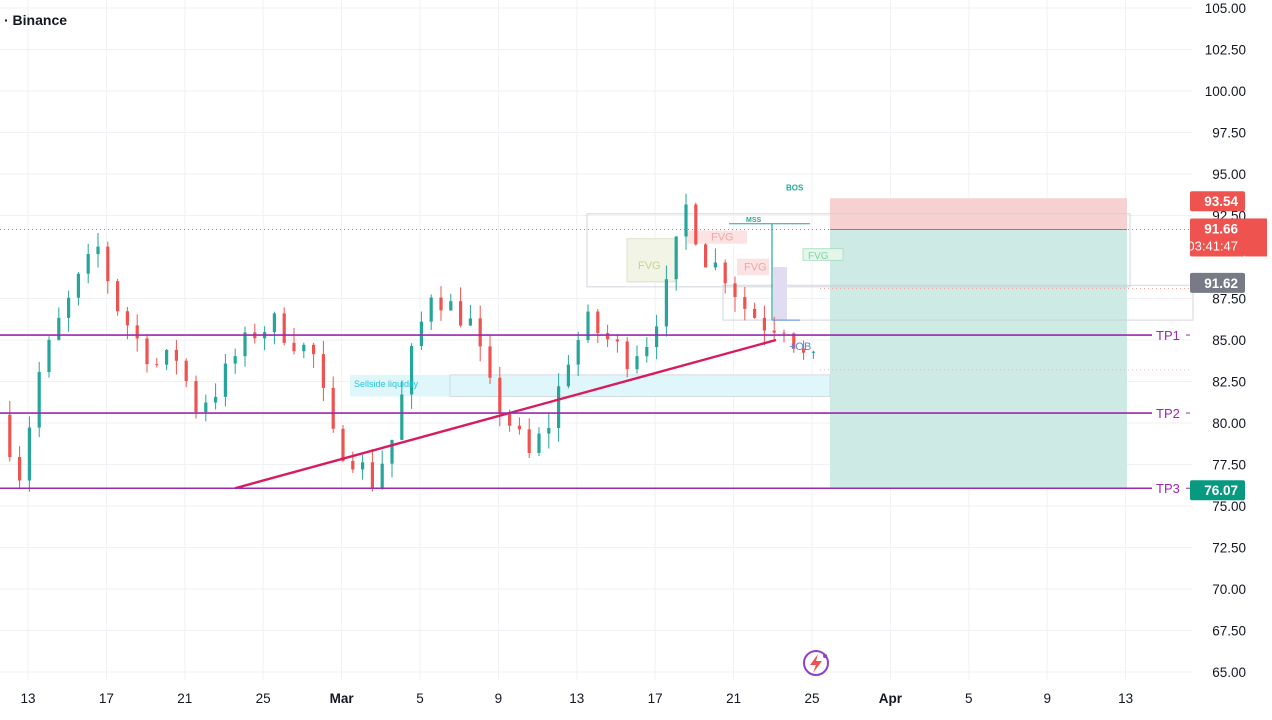 The width and height of the screenshot is (1272, 720). What do you see at coordinates (640, 385) in the screenshot?
I see `liquidity-box` at bounding box center [640, 385].